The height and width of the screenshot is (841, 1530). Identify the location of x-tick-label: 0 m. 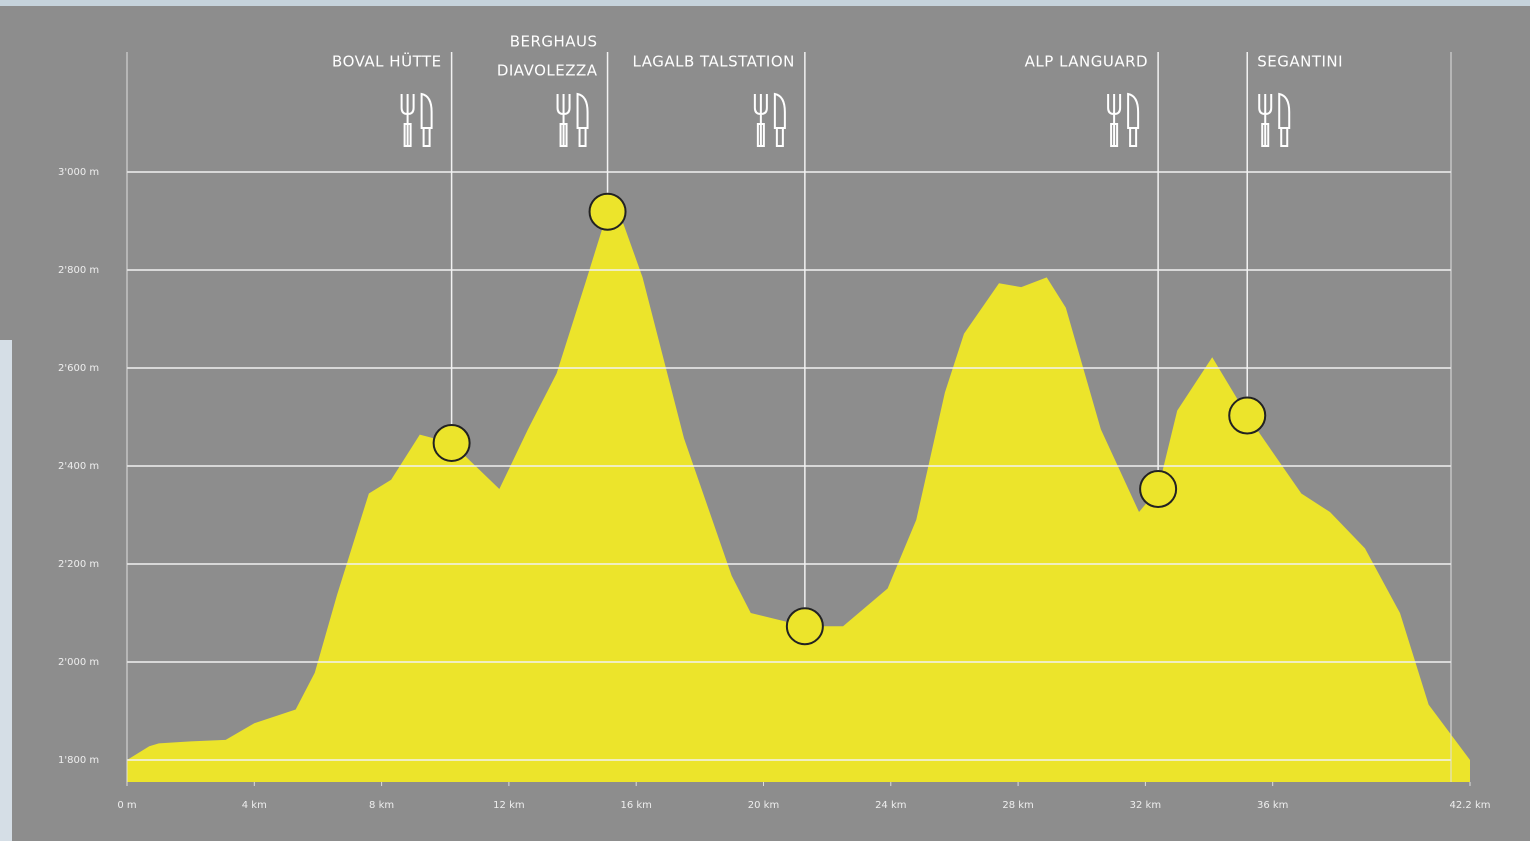
(126, 805).